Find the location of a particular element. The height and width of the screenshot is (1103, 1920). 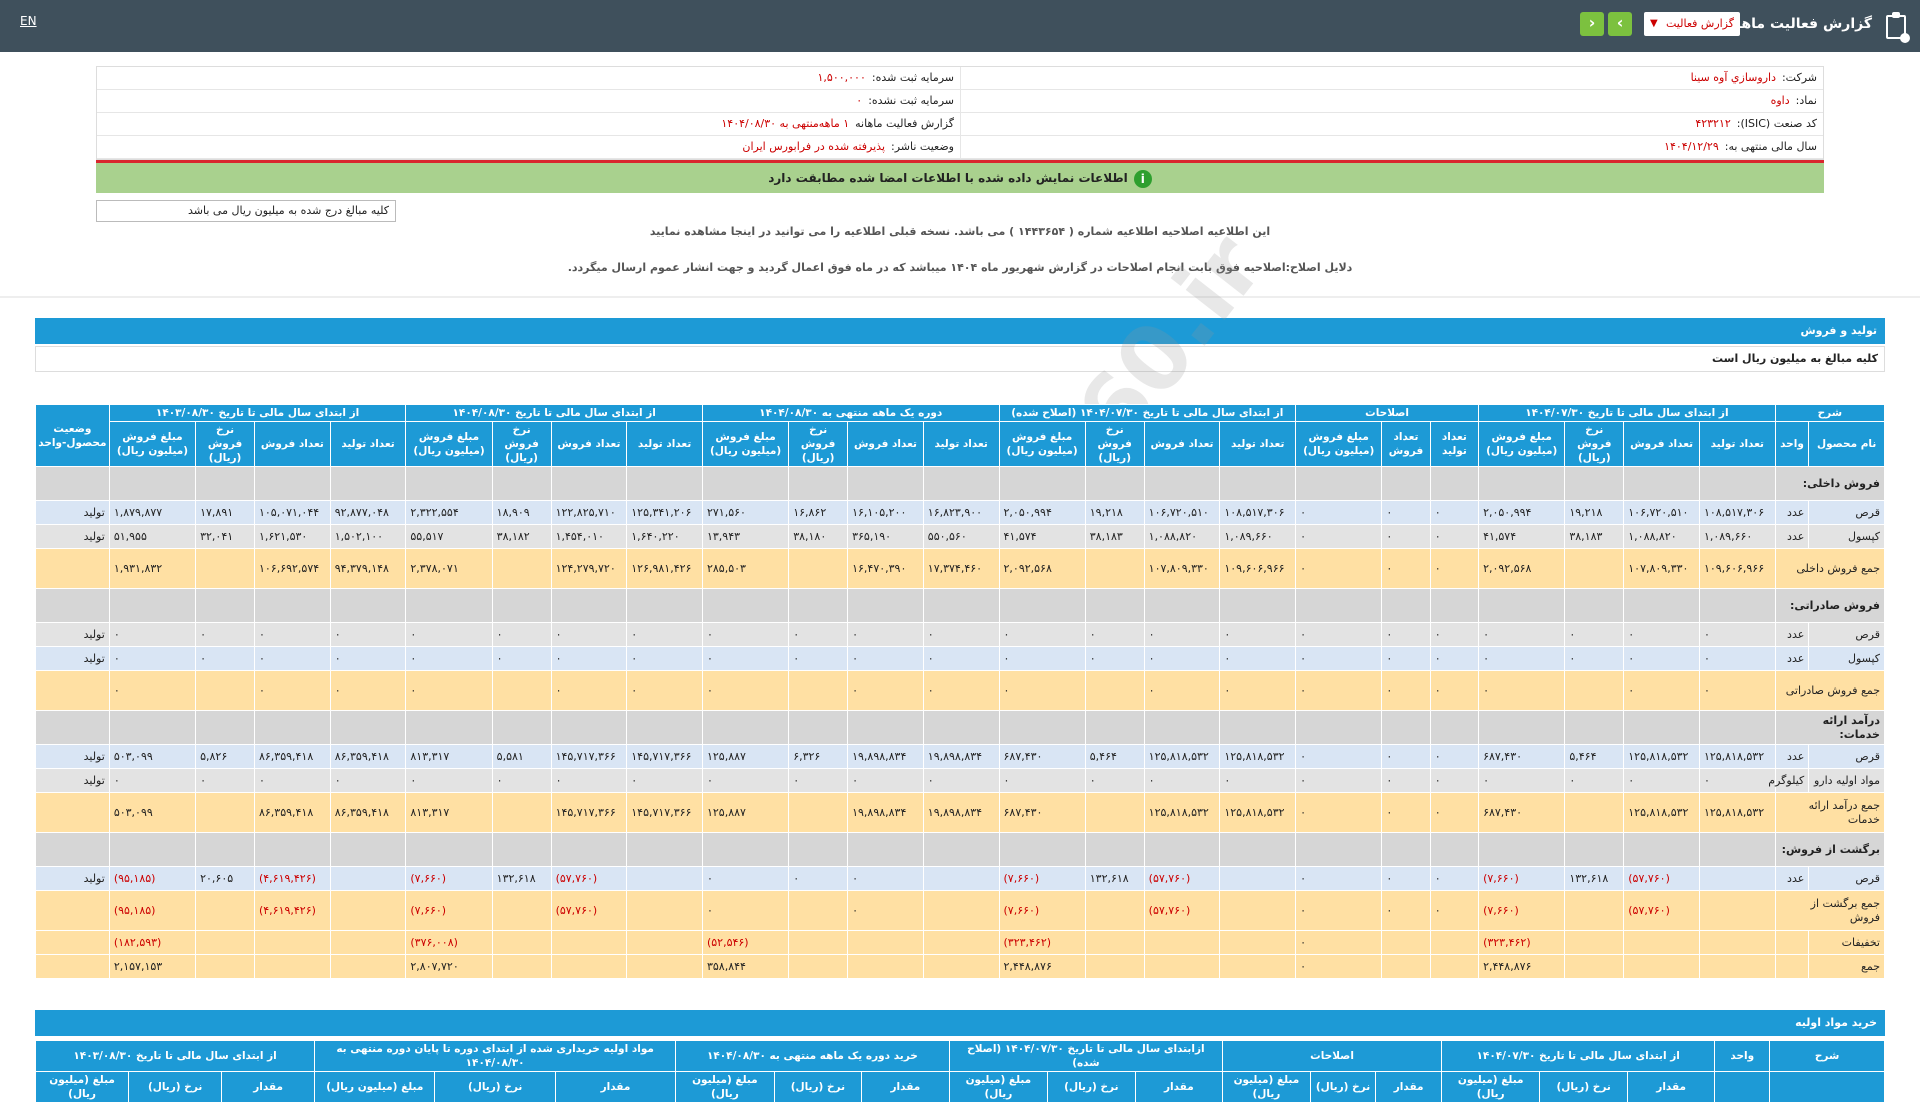

value-cell: ۵۵۰,۵۶۰ is located at coordinates (961, 536).